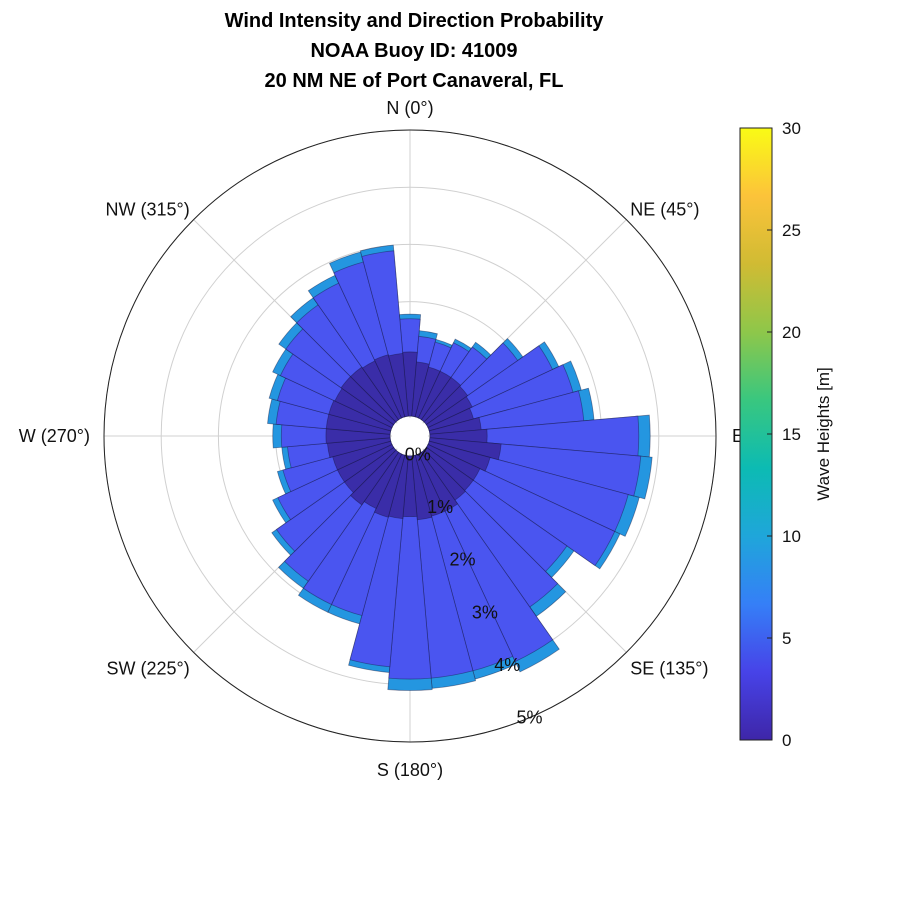 Image resolution: width=900 pixels, height=900 pixels. I want to click on colorbar-tick-label: 25, so click(791, 230).